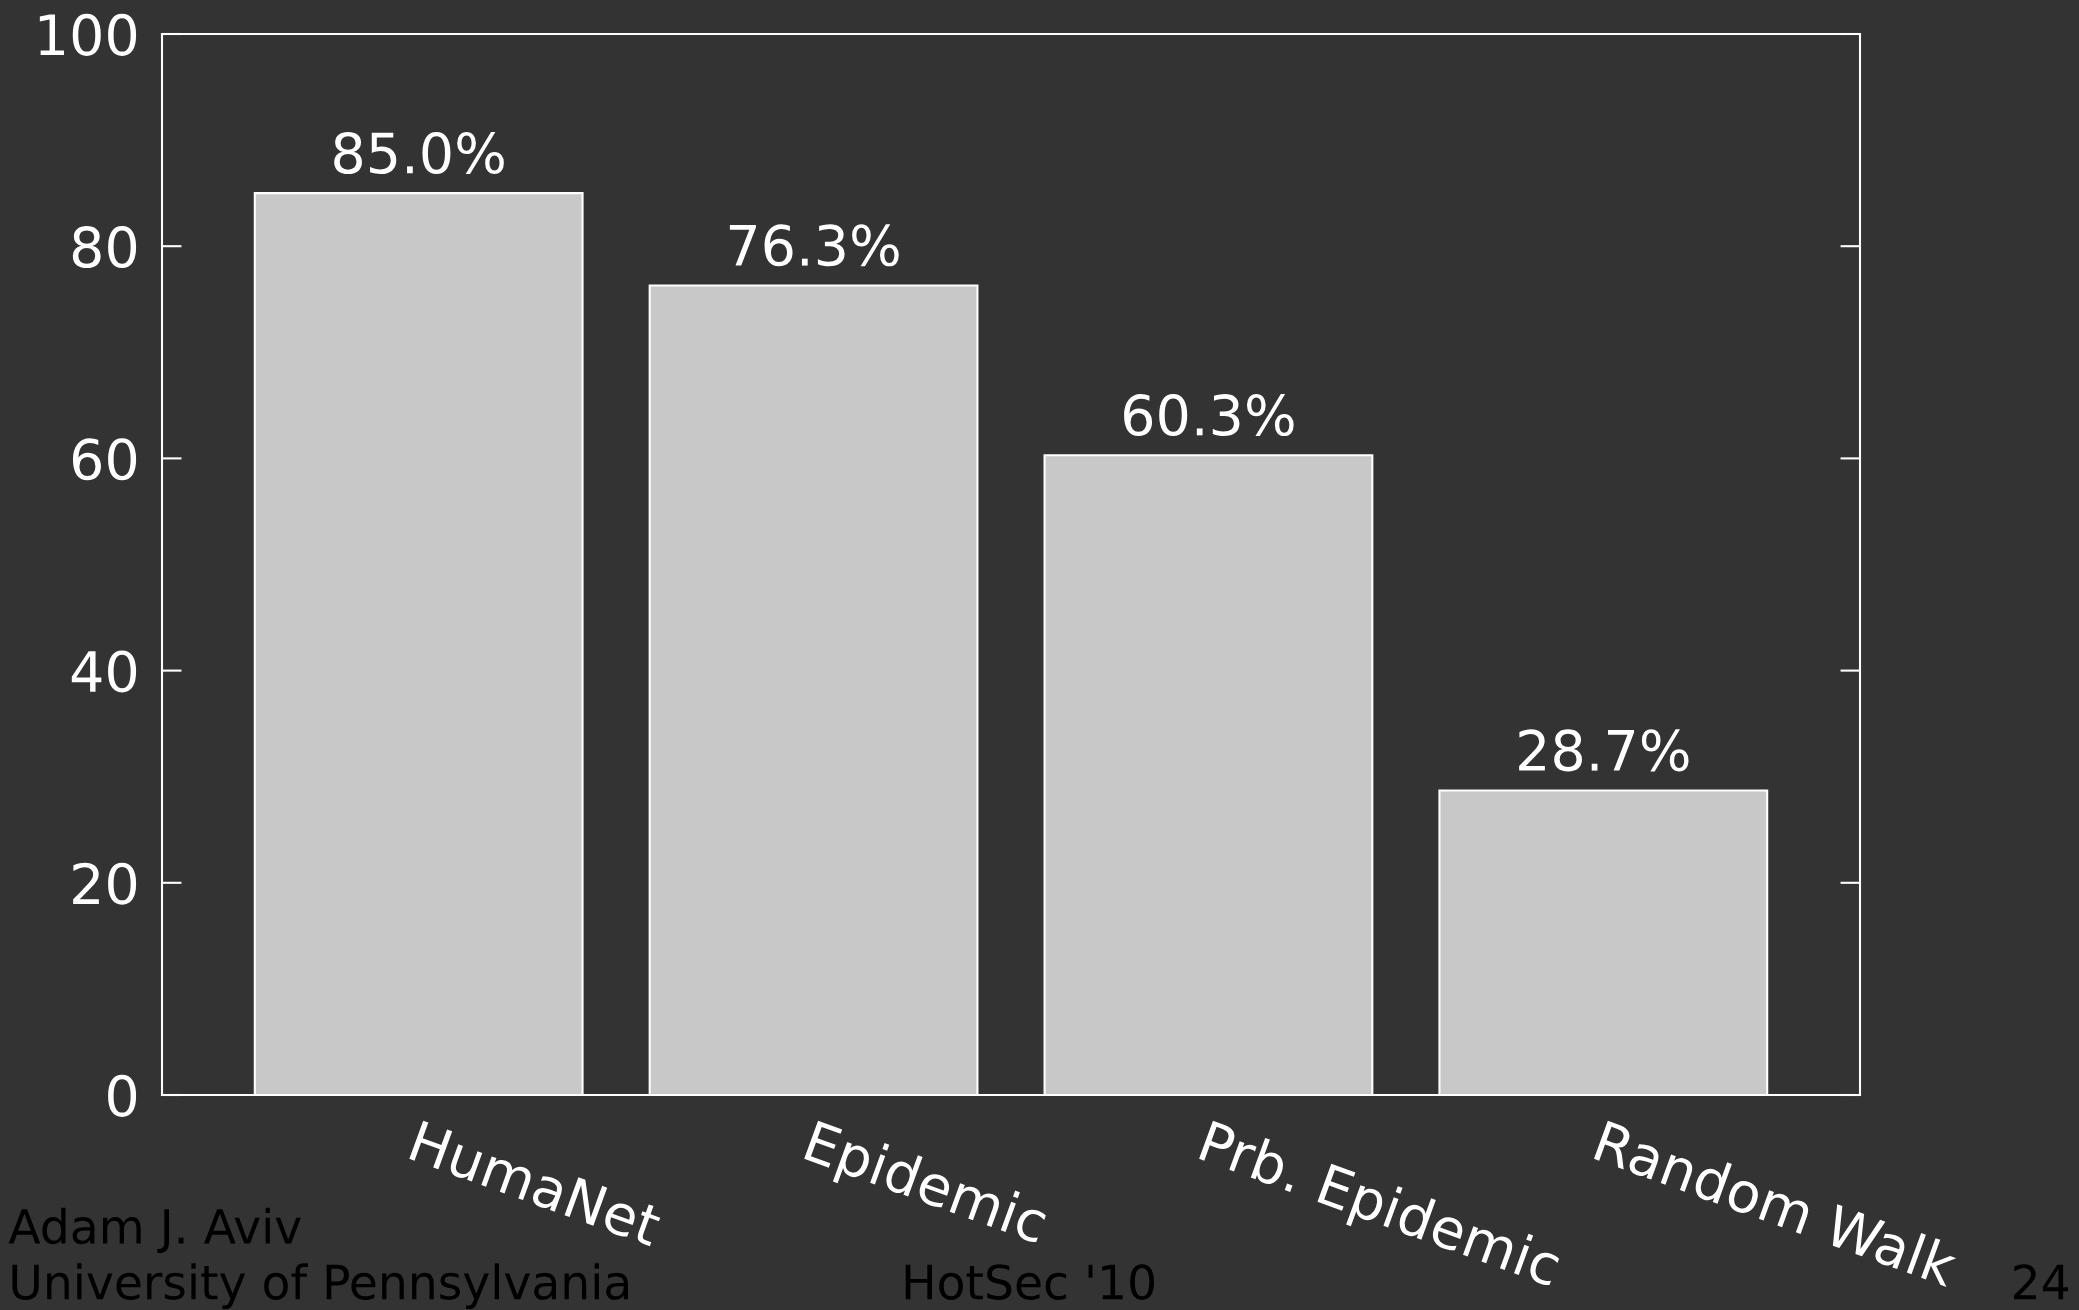 The width and height of the screenshot is (2079, 1310). What do you see at coordinates (814, 245) in the screenshot?
I see `data-label: 76.3%` at bounding box center [814, 245].